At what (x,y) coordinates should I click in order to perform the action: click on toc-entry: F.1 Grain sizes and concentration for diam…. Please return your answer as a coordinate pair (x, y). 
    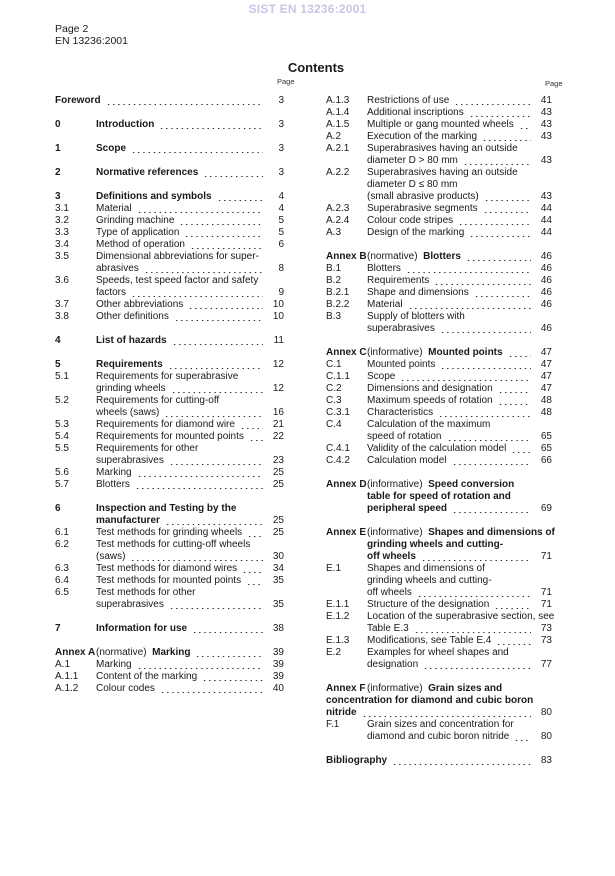
    Looking at the image, I should click on (439, 731).